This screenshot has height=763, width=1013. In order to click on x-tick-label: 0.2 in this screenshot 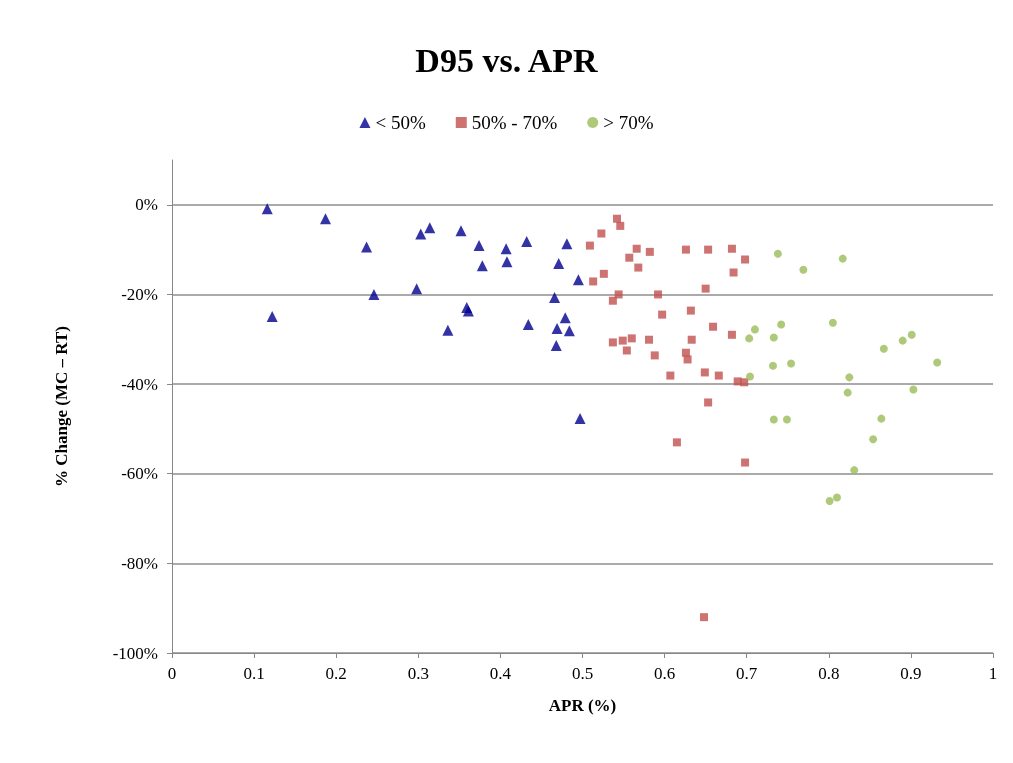, I will do `click(336, 673)`.